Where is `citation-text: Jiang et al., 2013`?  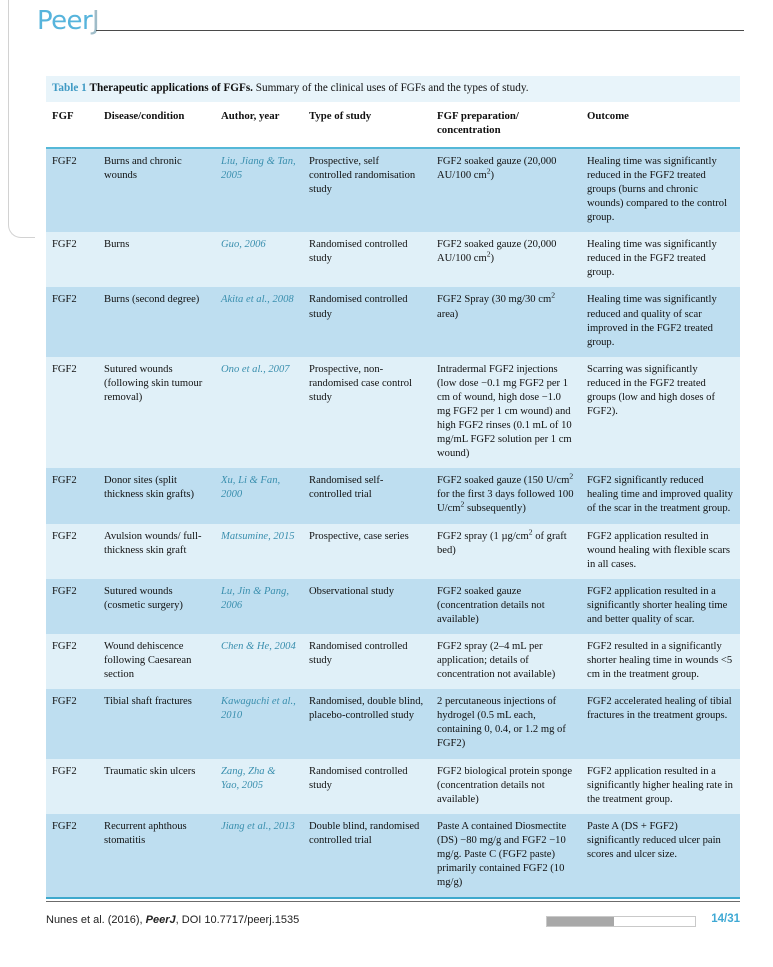
citation-text: Jiang et al., 2013 is located at coordinates (258, 826).